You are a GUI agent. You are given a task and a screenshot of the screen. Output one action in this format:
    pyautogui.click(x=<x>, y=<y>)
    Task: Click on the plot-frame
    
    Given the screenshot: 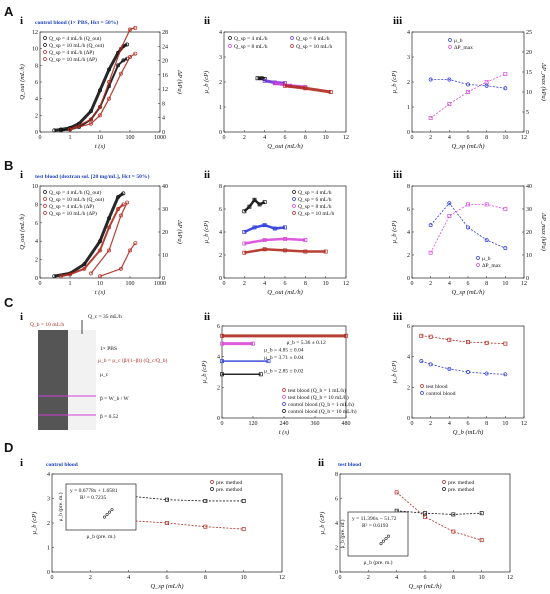 What is the action you would take?
    pyautogui.click(x=468, y=232)
    